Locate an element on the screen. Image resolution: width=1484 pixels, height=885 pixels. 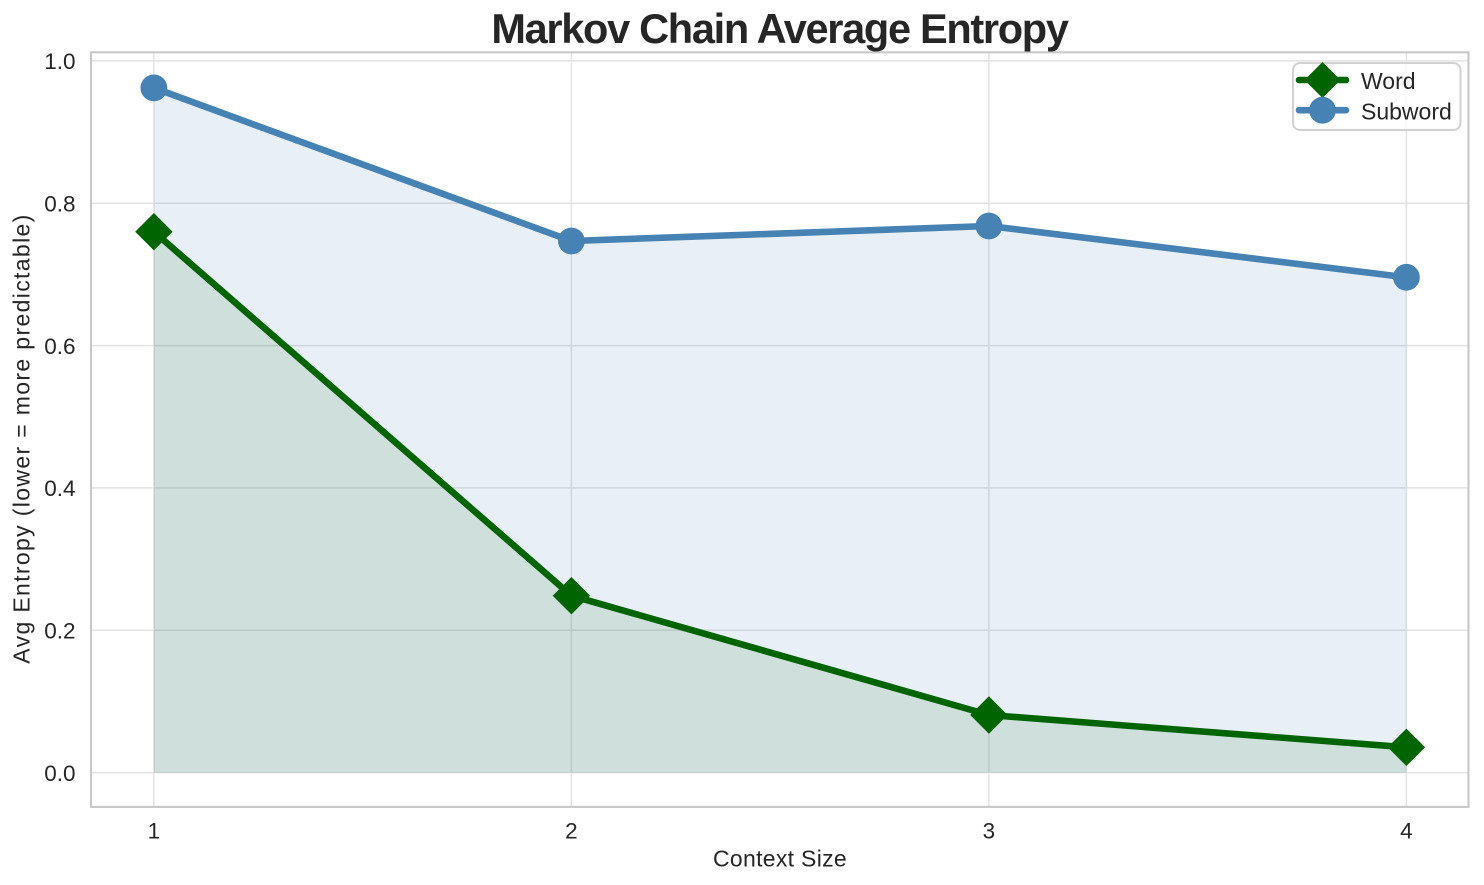
svg-text: 0.0 is located at coordinates (59, 773).